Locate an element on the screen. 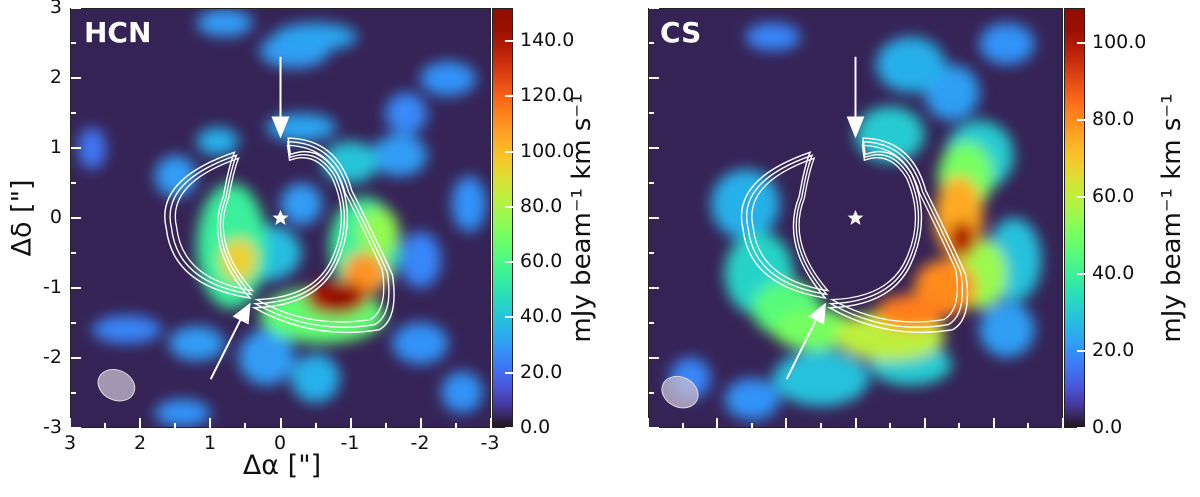 This screenshot has height=497, width=1200. star-icon is located at coordinates (280, 217).